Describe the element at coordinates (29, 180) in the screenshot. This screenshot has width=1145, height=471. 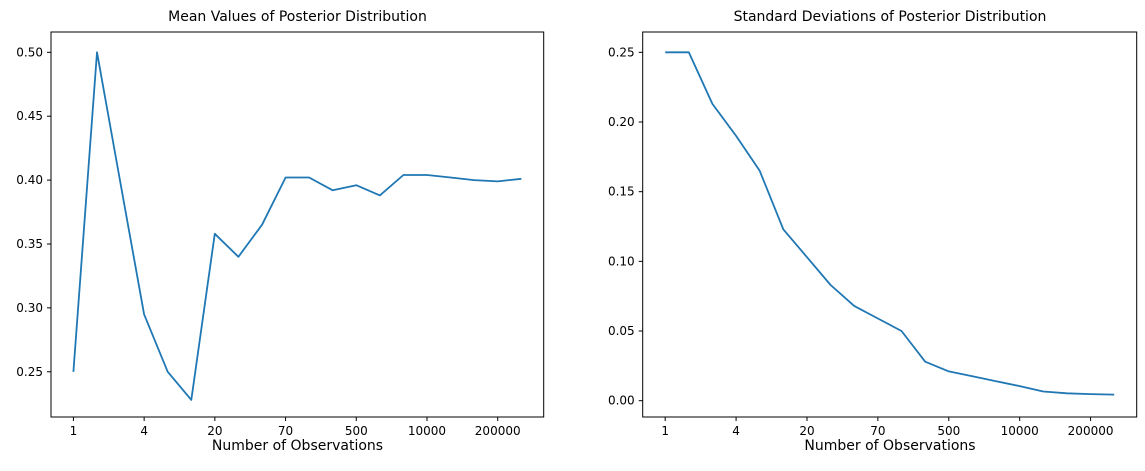
I see `left-y-tick-label: 0.40` at that location.